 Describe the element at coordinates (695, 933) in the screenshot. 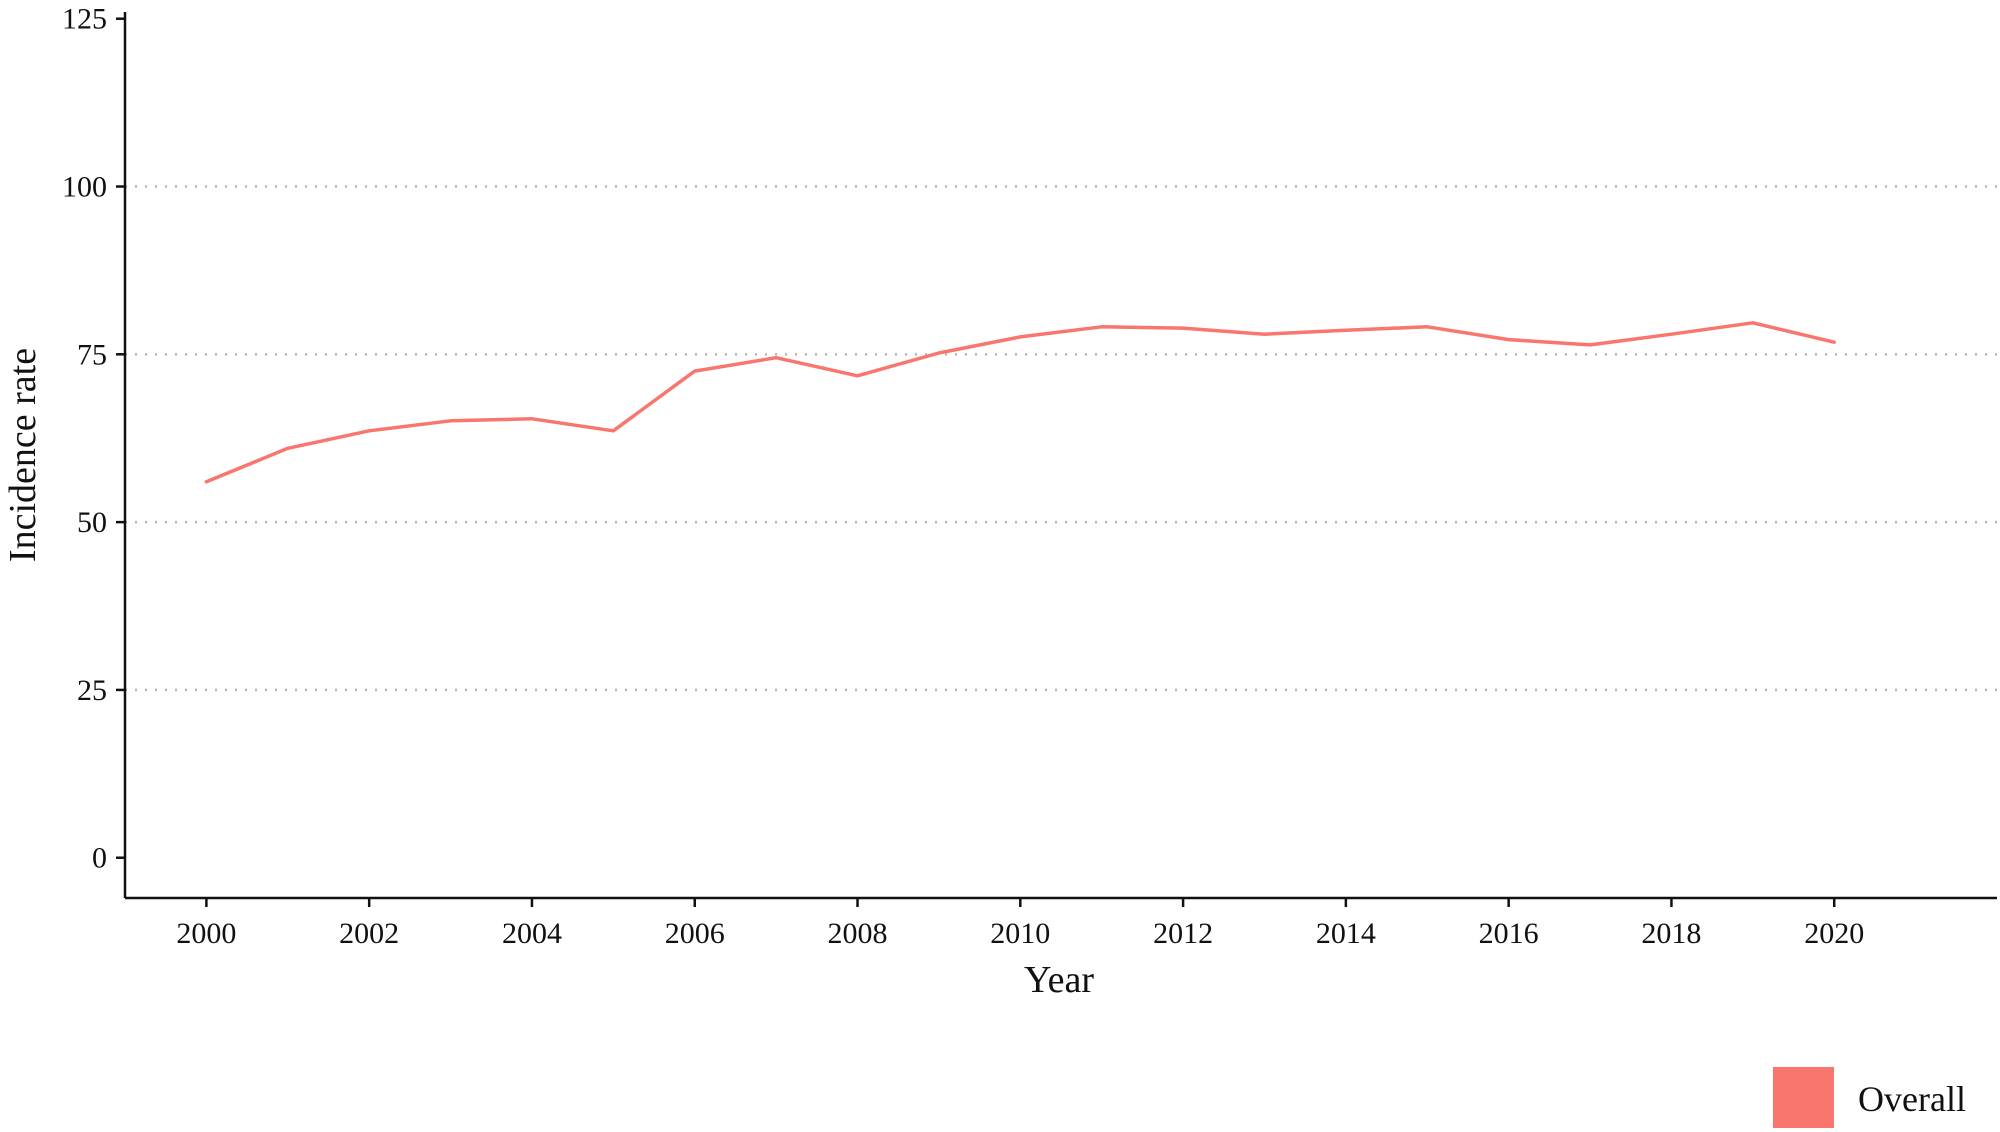

I see `x-tick-label-2006: 2006` at that location.